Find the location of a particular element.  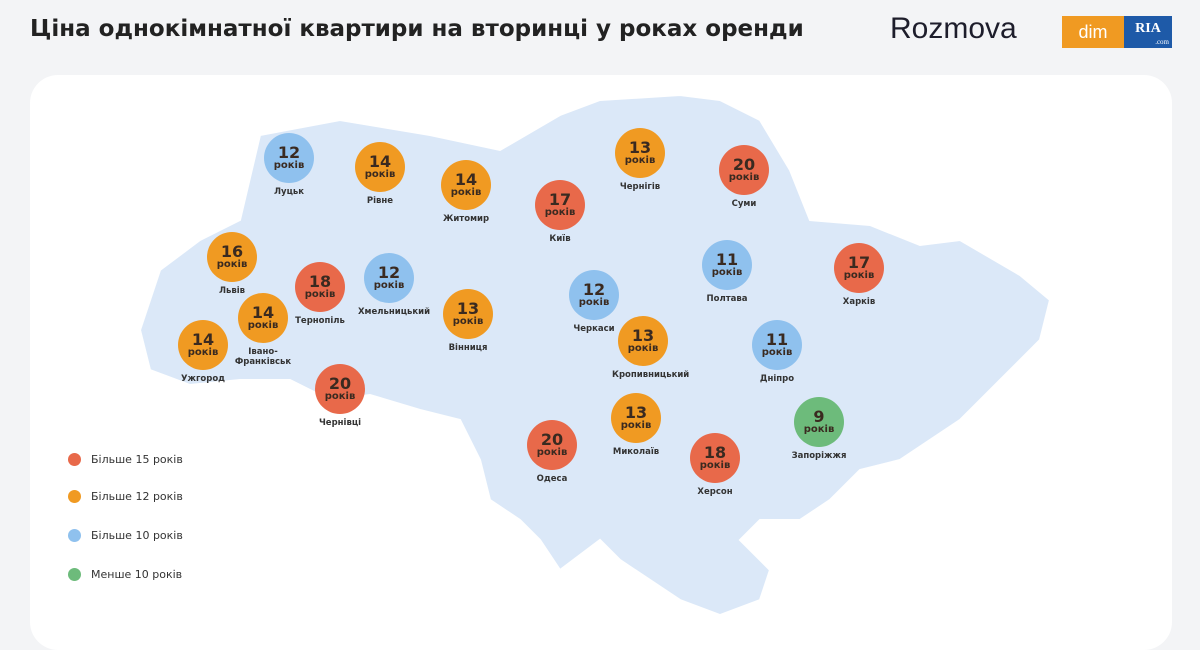

city: 9 років Запоріжжя is located at coordinates (819, 429).